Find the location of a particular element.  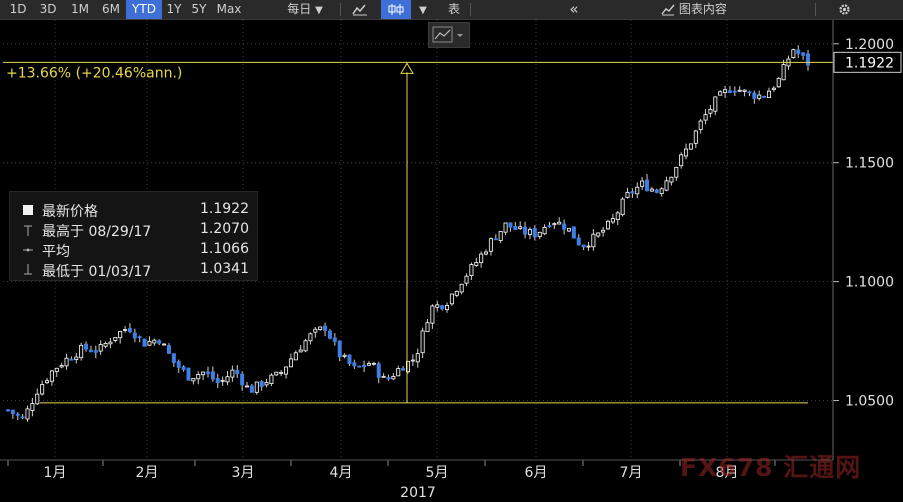

chart-style-button is located at coordinates (449, 35).